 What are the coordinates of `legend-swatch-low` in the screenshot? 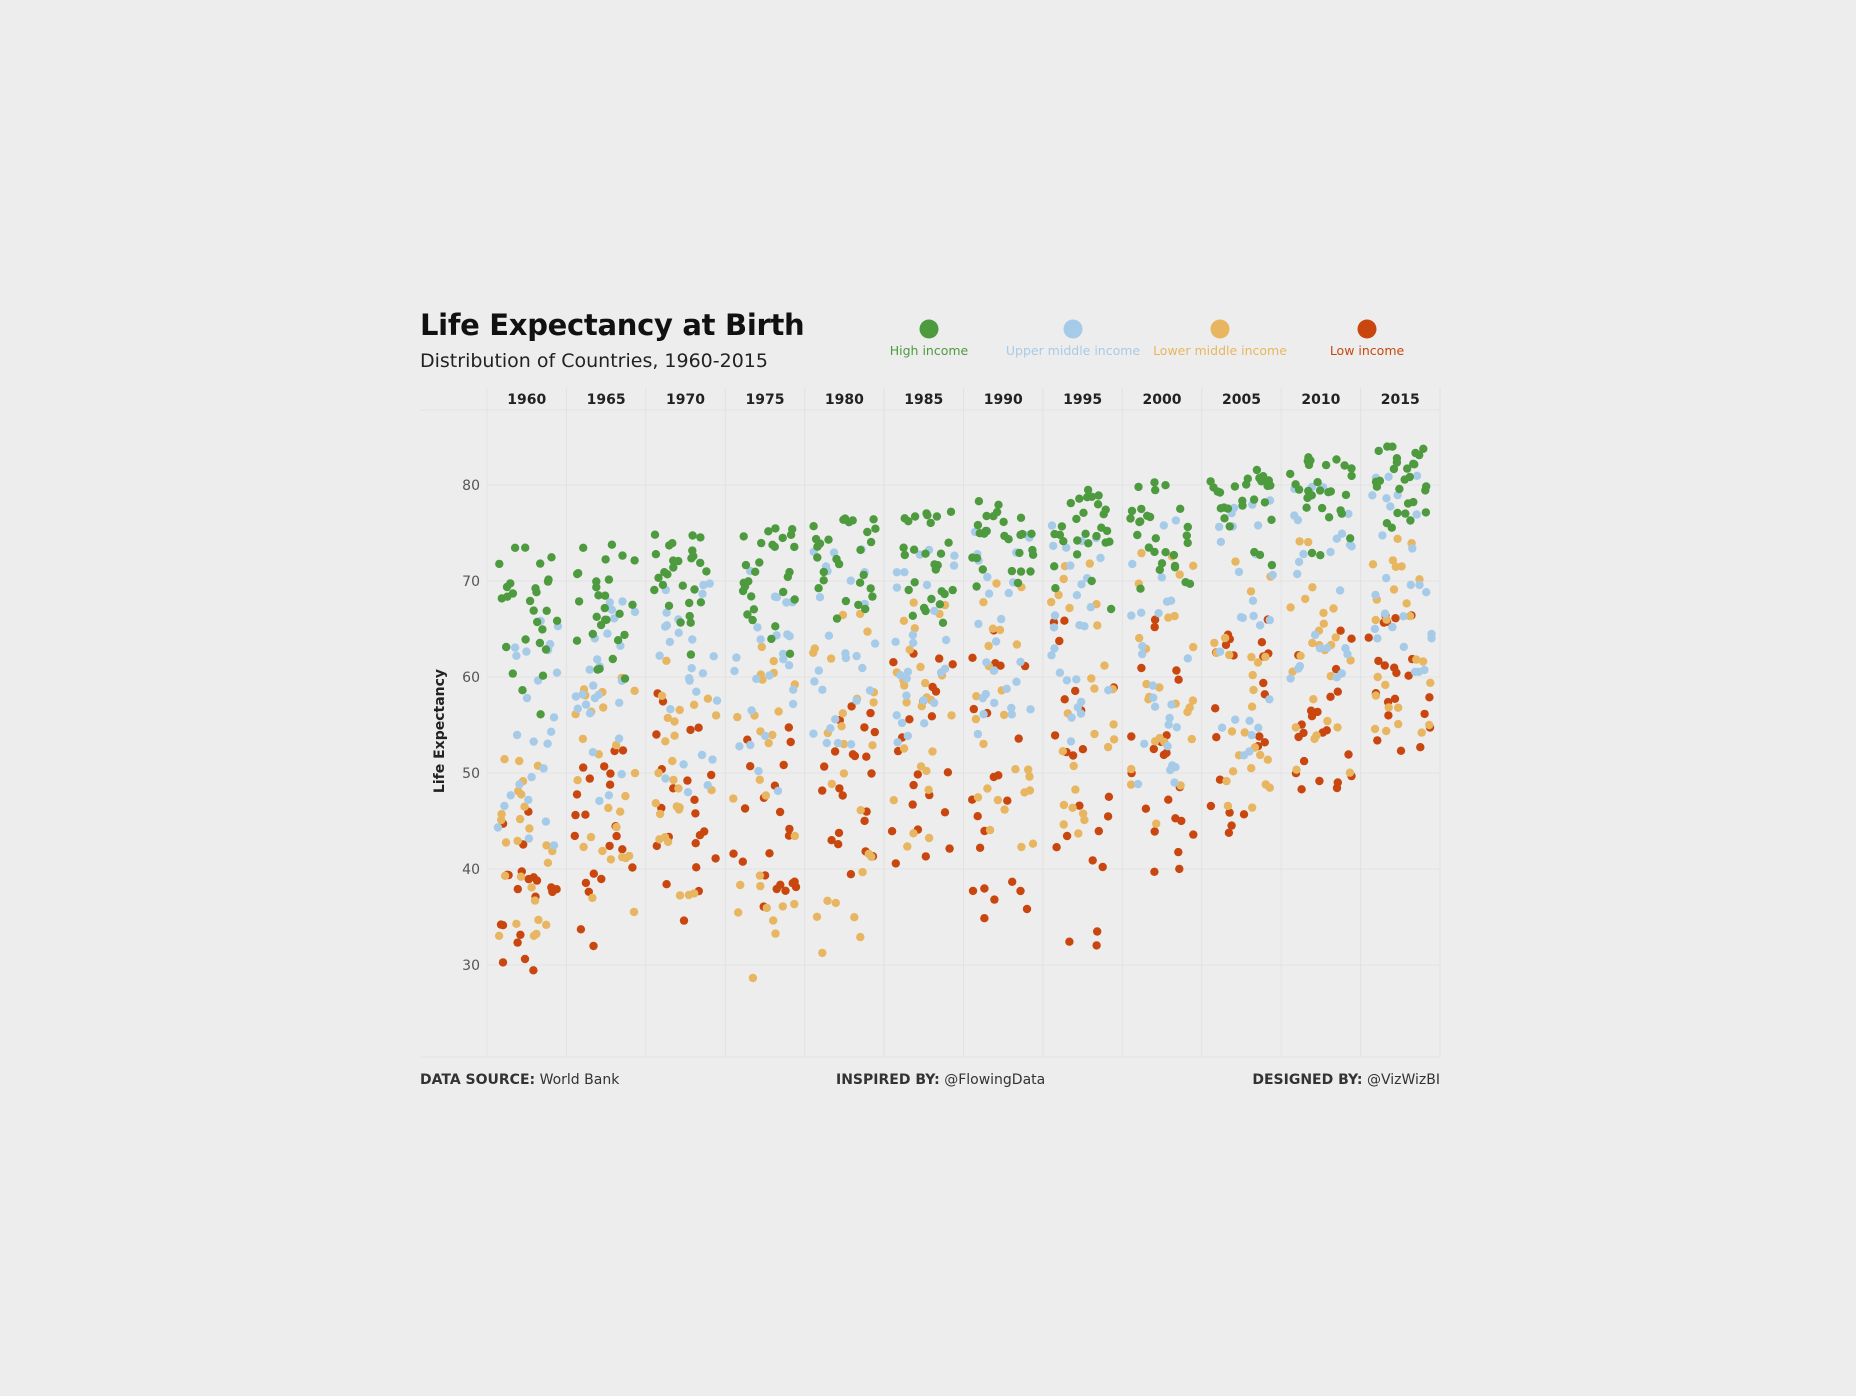 It's located at (1367, 329).